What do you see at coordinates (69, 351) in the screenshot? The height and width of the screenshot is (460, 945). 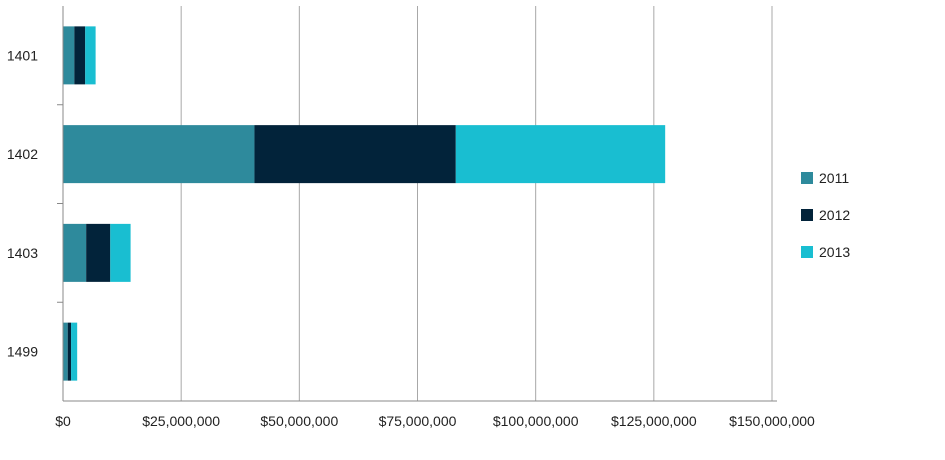 I see `bar-1499-2012` at bounding box center [69, 351].